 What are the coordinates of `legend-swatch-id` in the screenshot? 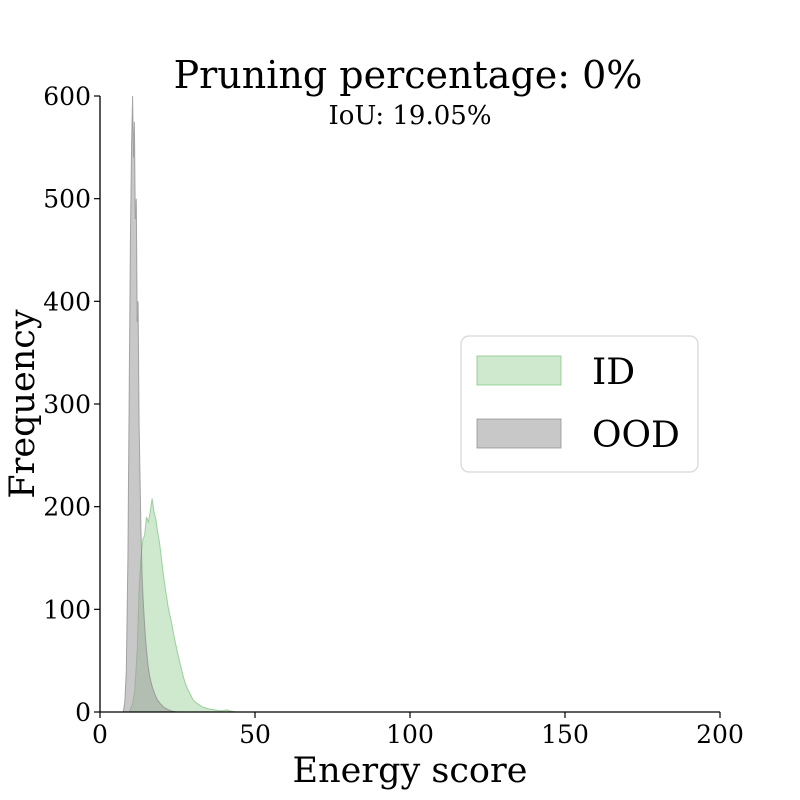 It's located at (519, 370).